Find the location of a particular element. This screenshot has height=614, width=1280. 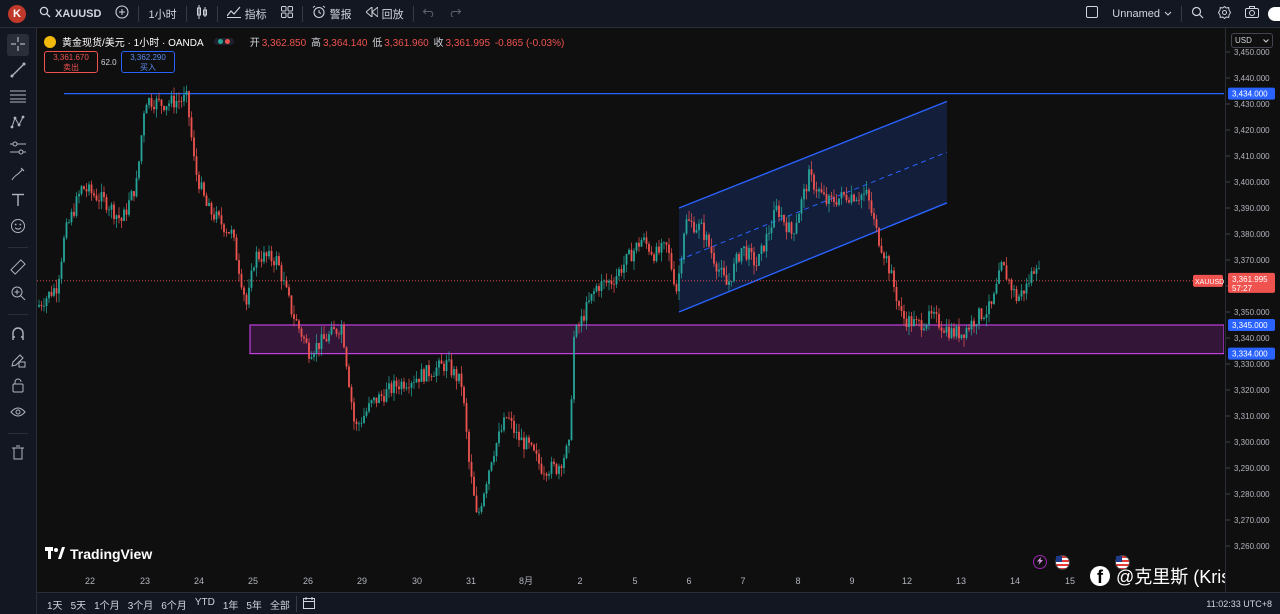

lock-drawing-tool is located at coordinates (18, 361).